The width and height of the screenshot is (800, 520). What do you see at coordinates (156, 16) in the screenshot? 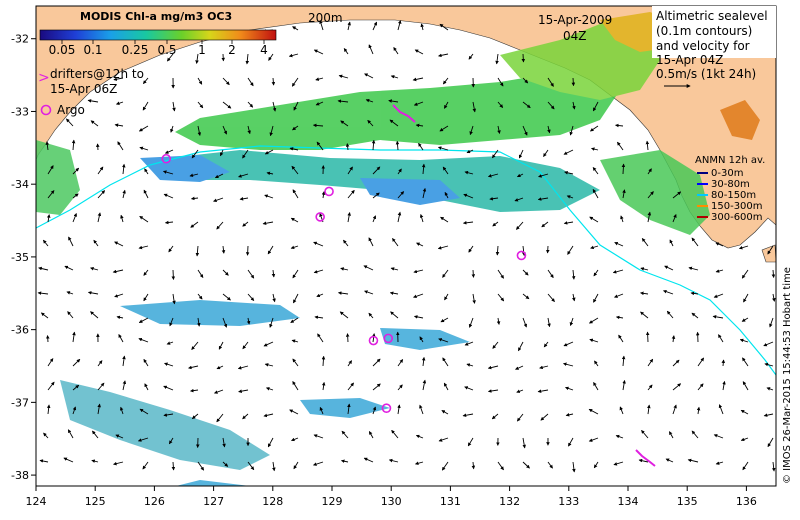
I see `colorbar-title: MODIS Chl-a mg/m3 OC3` at bounding box center [156, 16].